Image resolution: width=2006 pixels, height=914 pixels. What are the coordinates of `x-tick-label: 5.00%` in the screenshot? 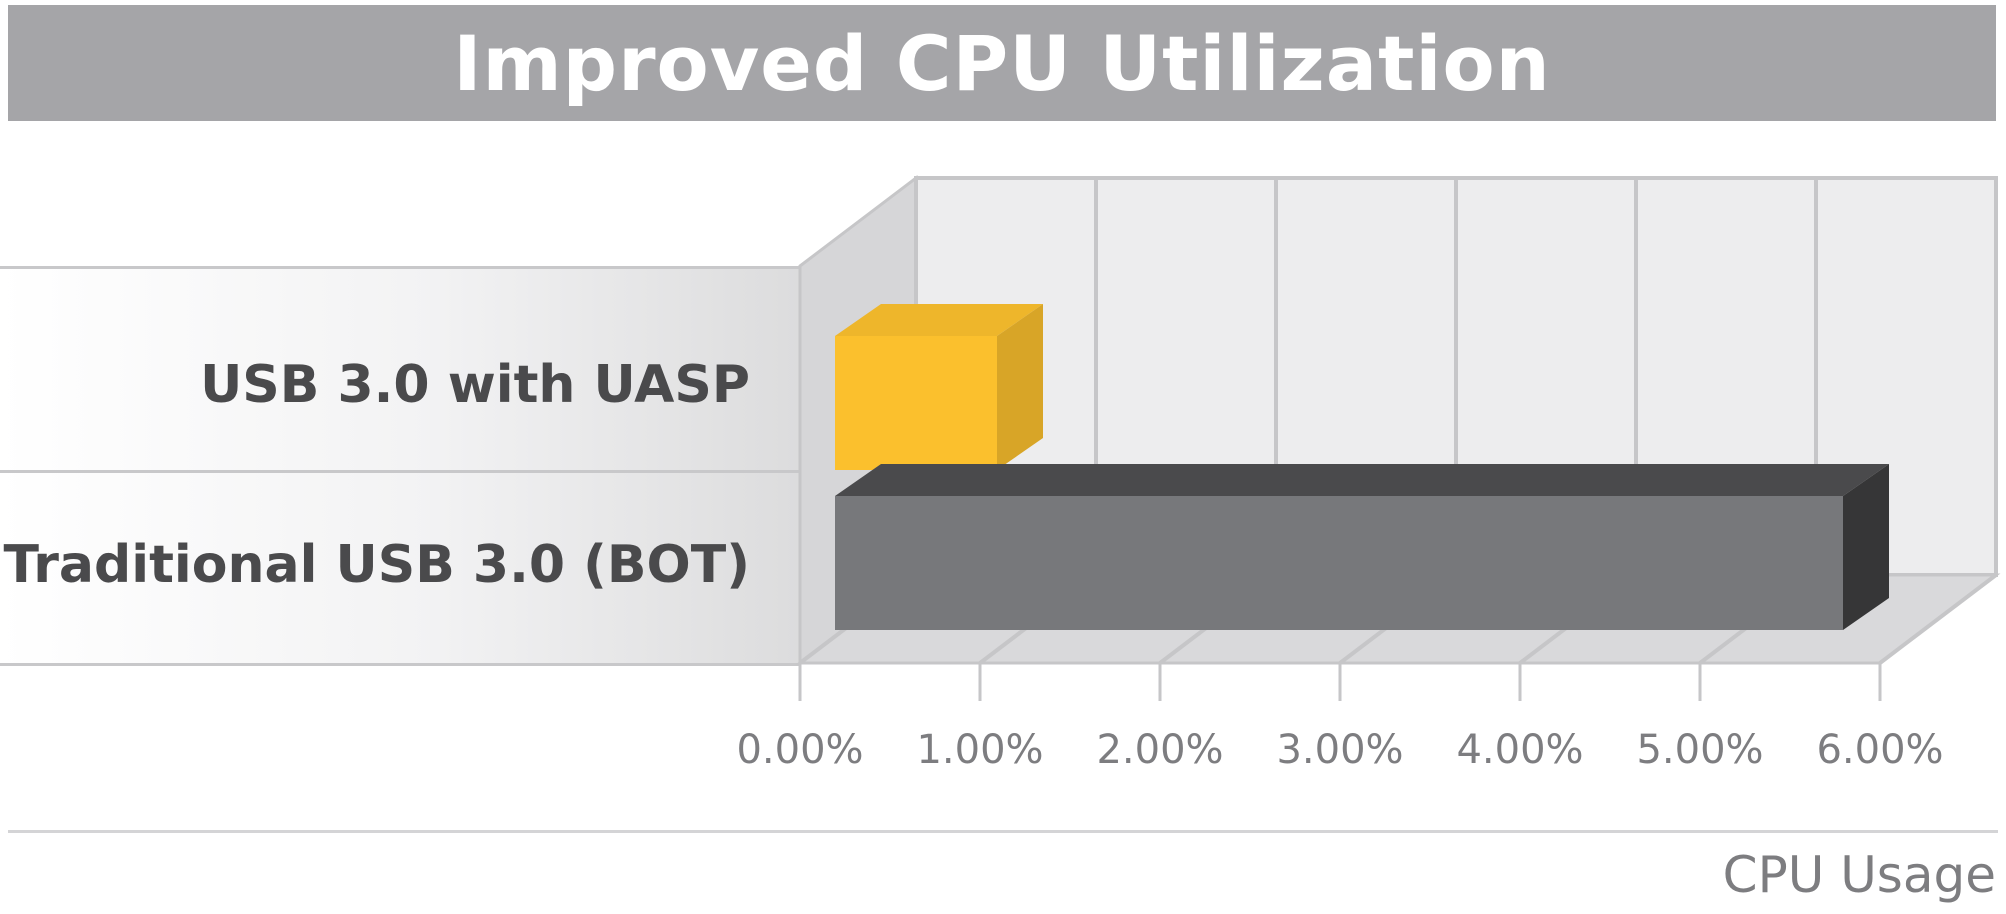 It's located at (1699, 750).